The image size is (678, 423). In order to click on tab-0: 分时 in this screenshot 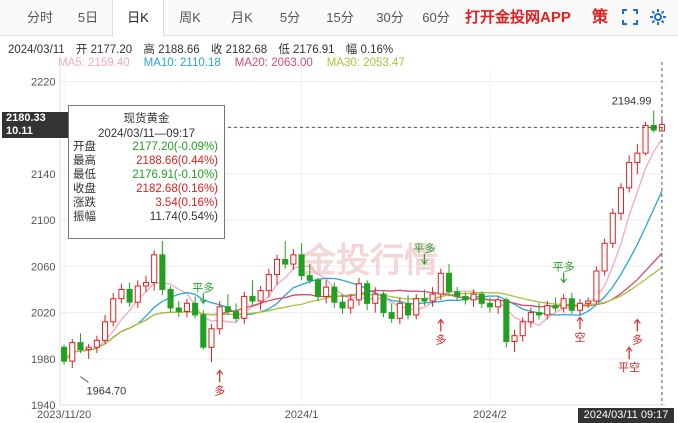, I will do `click(39, 17)`.